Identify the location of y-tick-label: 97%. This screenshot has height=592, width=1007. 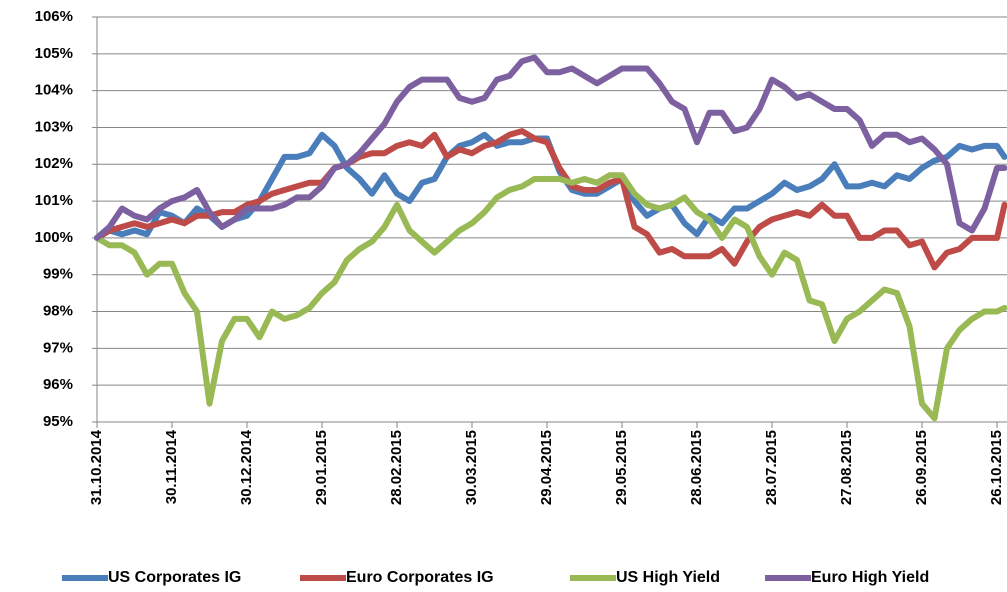
(58, 347).